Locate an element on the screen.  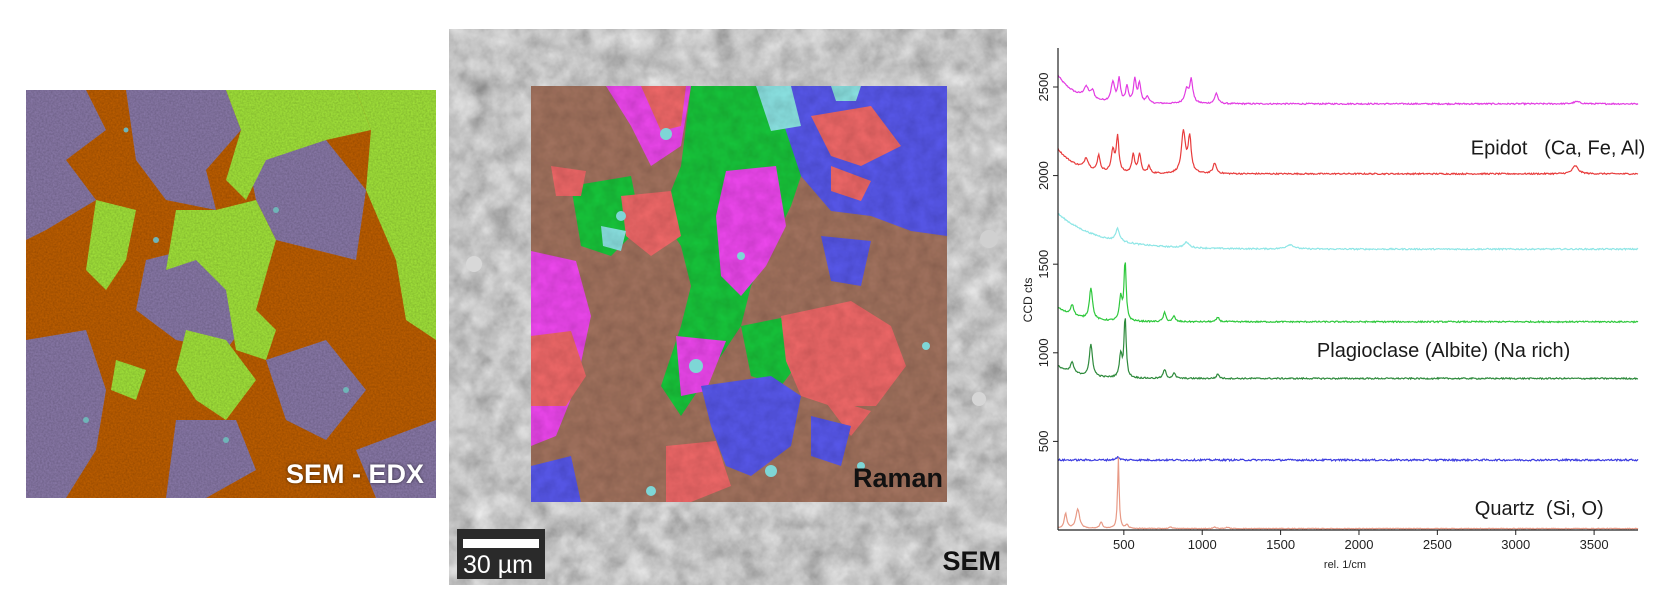
raman-label: Raman is located at coordinates (897, 478).